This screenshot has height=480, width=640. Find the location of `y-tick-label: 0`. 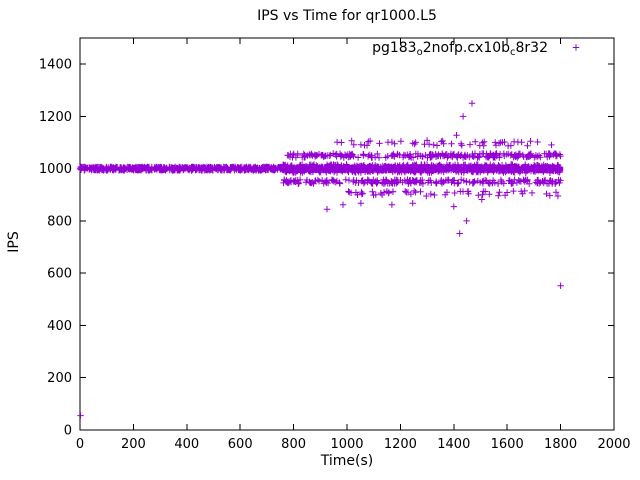

y-tick-label: 0 is located at coordinates (68, 431).